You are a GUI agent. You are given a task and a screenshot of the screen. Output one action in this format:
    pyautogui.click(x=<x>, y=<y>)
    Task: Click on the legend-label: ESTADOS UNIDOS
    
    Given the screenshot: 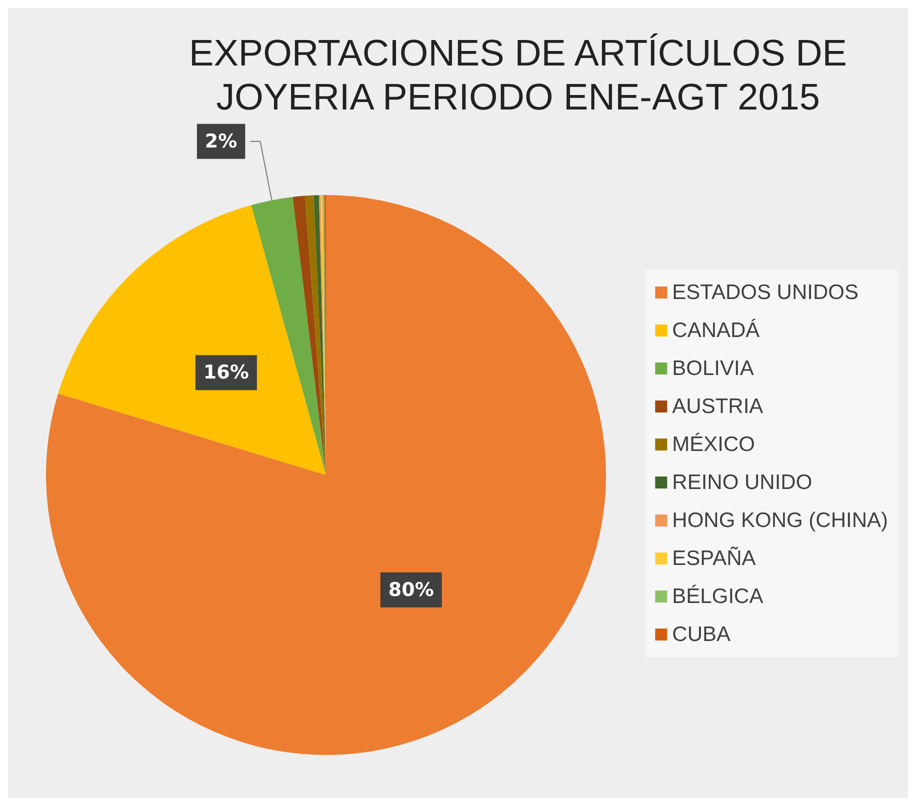 What is the action you would take?
    pyautogui.click(x=765, y=292)
    